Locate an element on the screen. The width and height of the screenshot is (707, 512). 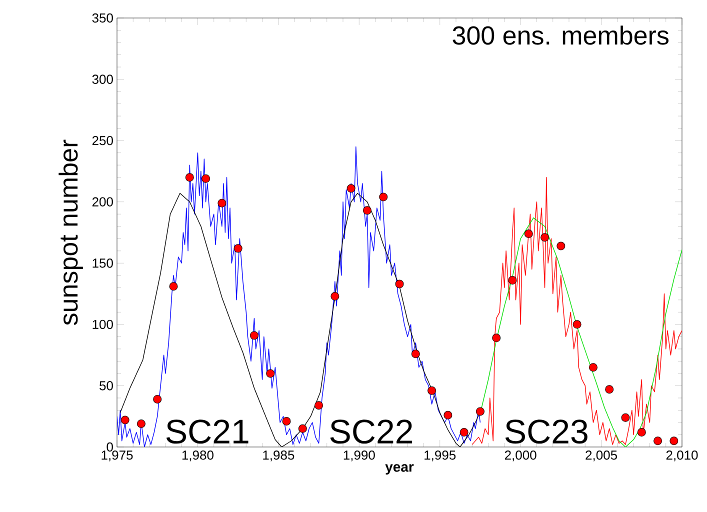
x-tick-label: 2,005 is located at coordinates (601, 456).